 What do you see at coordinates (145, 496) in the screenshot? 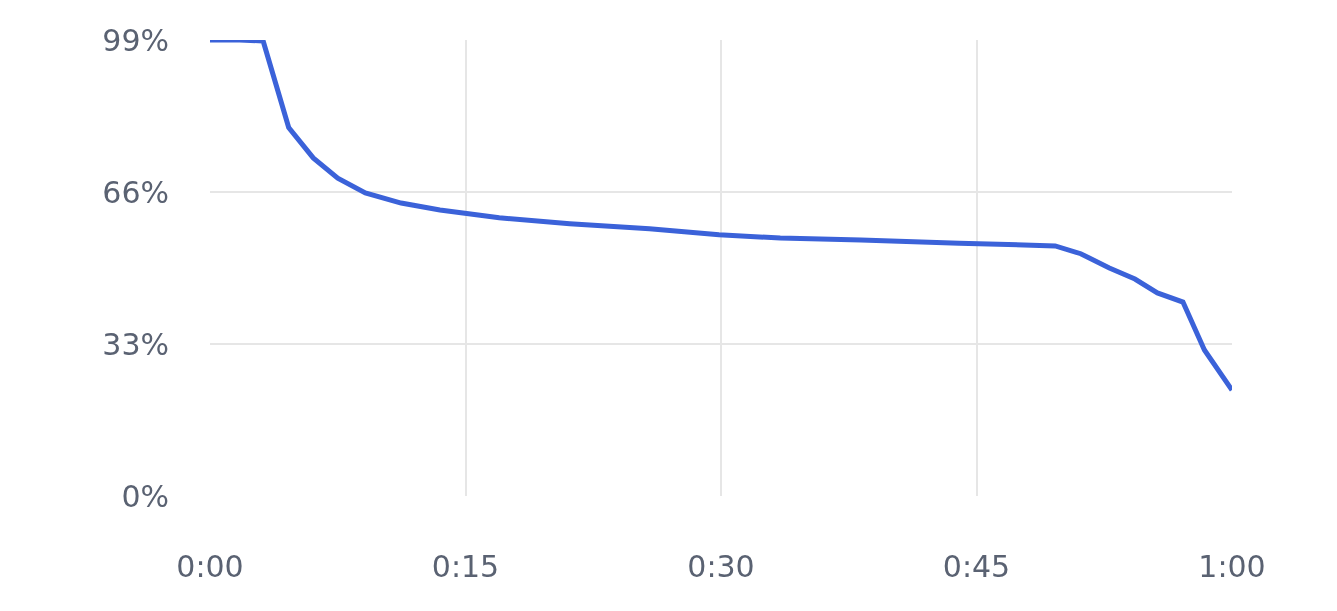
I see `y-tick-label: 0%` at bounding box center [145, 496].